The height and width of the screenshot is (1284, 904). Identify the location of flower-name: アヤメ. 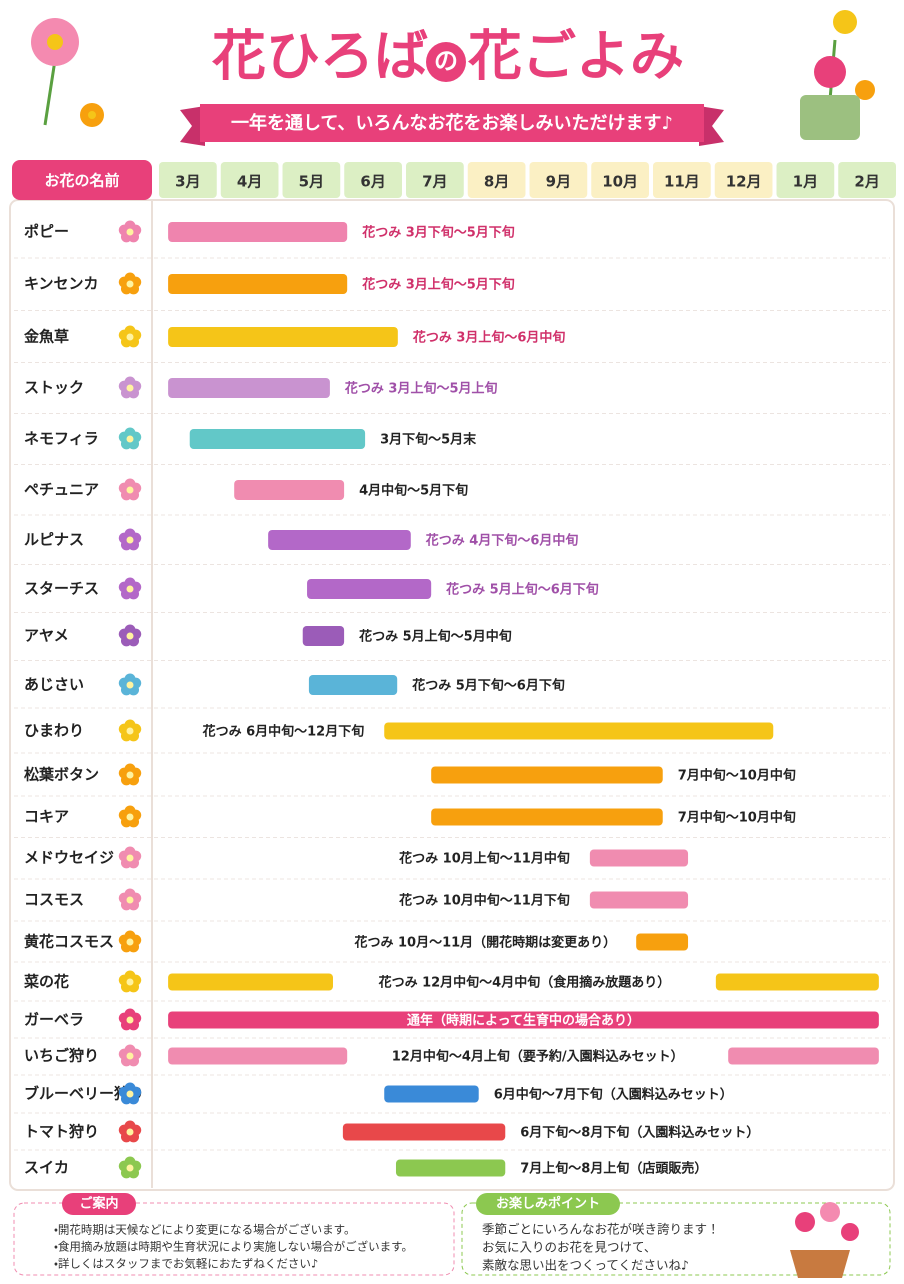
(46, 636).